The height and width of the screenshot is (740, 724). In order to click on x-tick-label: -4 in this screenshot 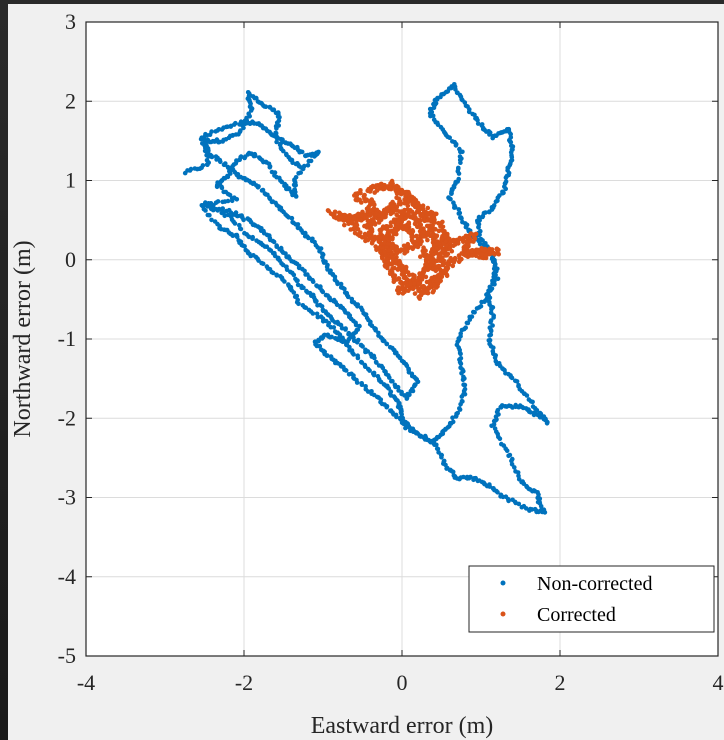, I will do `click(86, 682)`.